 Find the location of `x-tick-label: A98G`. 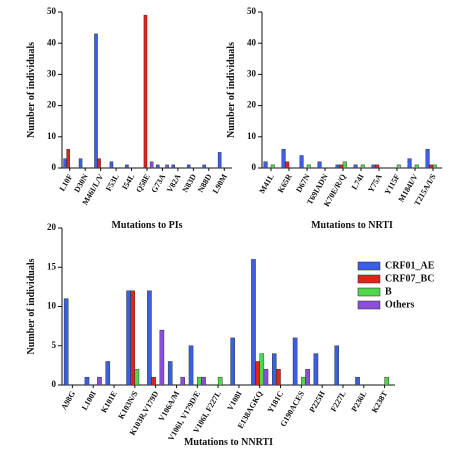

x-tick-label: A98G is located at coordinates (68, 401).